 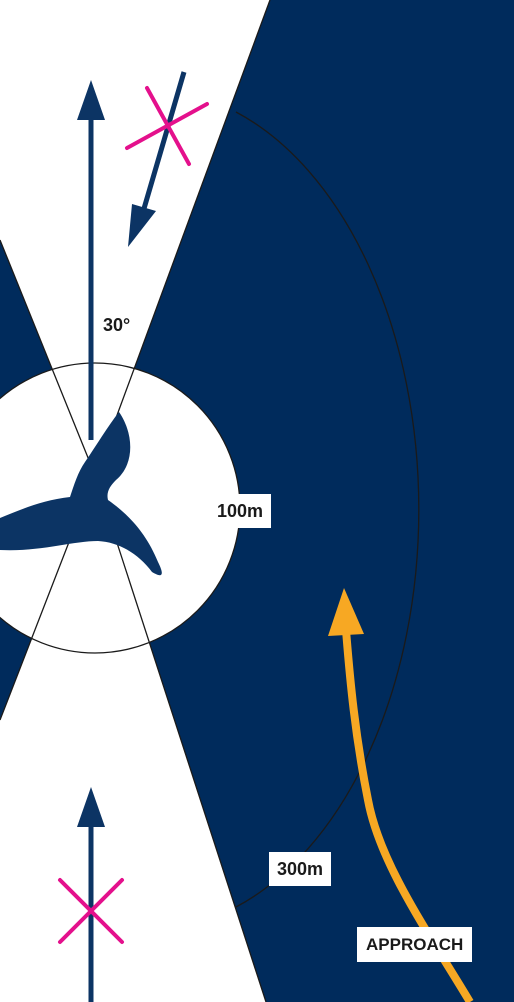 What do you see at coordinates (300, 869) in the screenshot?
I see `outer-radius-label: 300m` at bounding box center [300, 869].